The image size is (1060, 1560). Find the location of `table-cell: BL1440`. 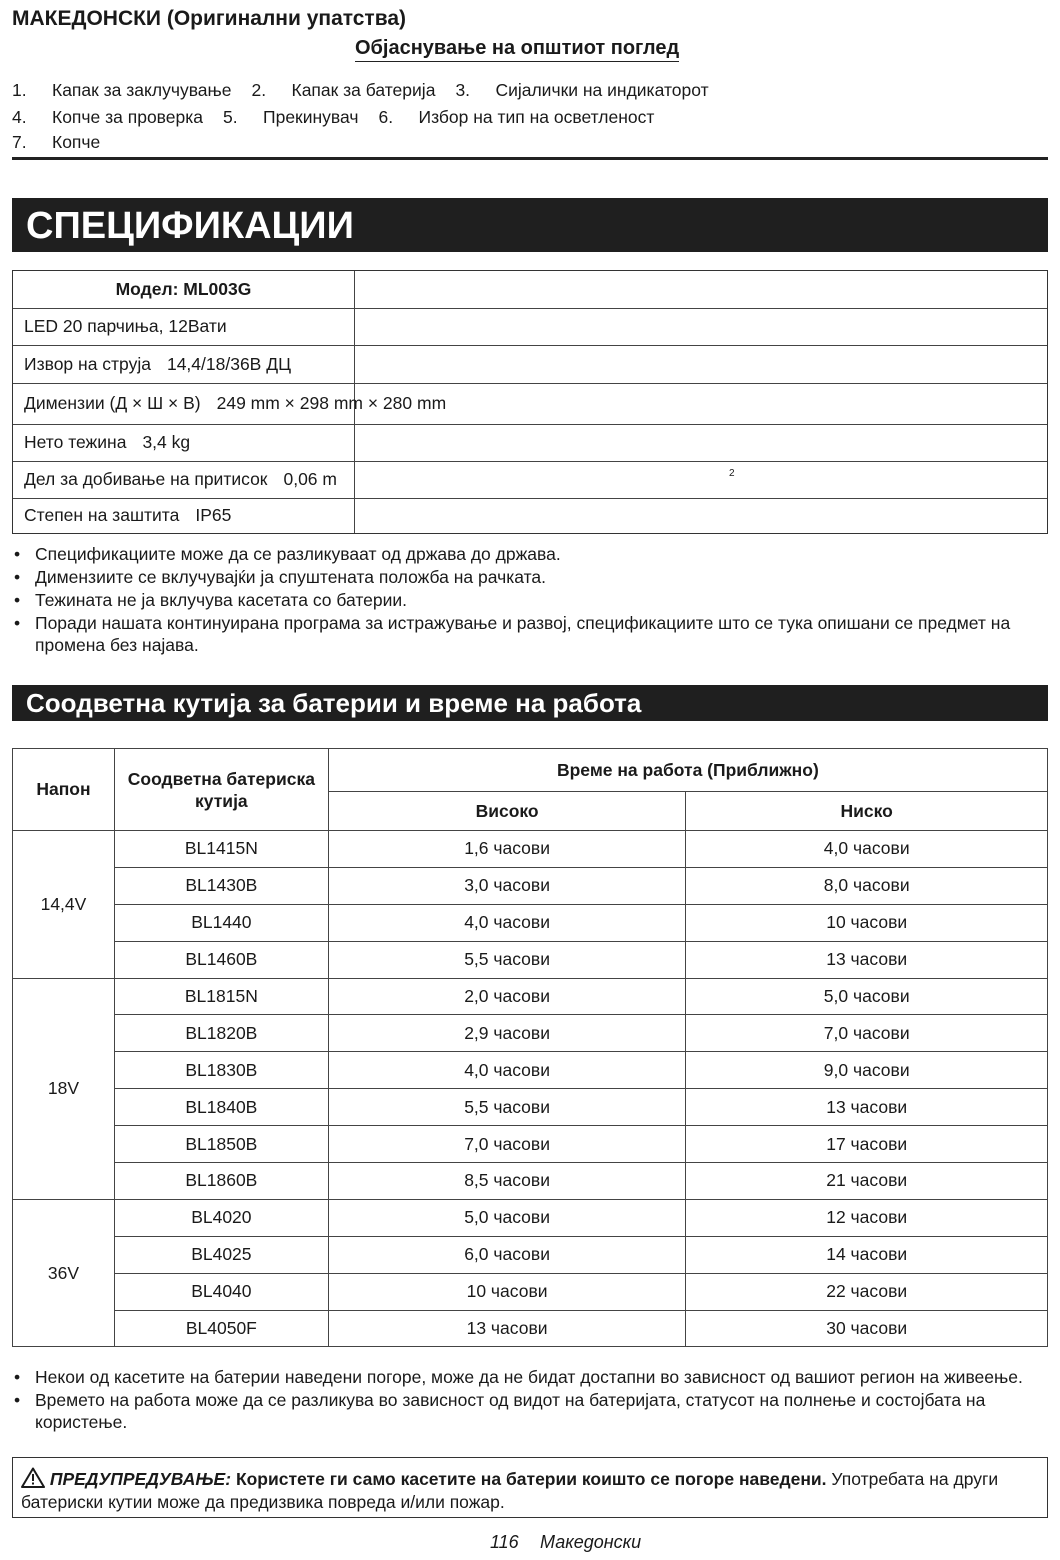

table-cell: BL1440 is located at coordinates (221, 922).